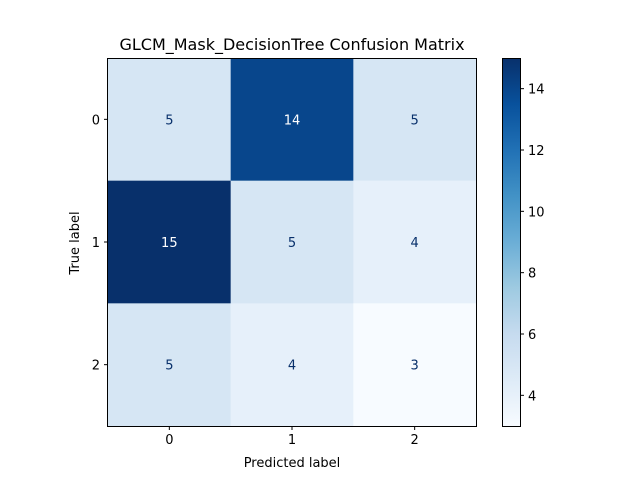  I want to click on heatmap-cell-r0-c0, so click(170, 120).